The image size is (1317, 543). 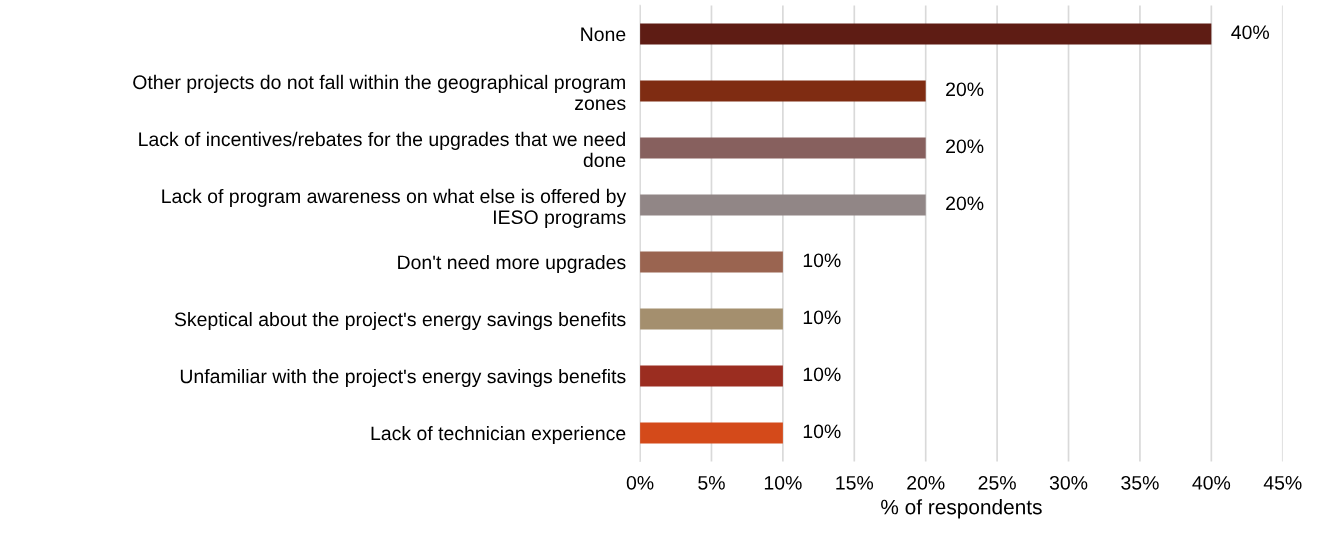 I want to click on y-tick-label: Lack of incentives/rebates for the upgrades that we need done, so click(x=382, y=149).